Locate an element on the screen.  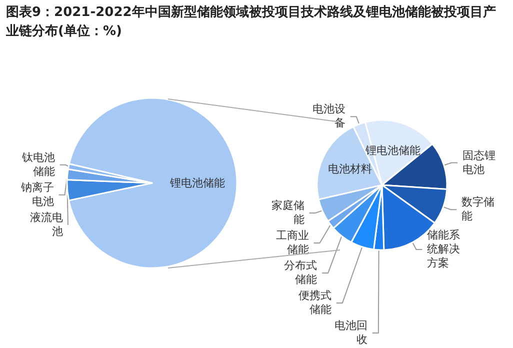
slice-label: 工商业储能 is located at coordinates (292, 242).